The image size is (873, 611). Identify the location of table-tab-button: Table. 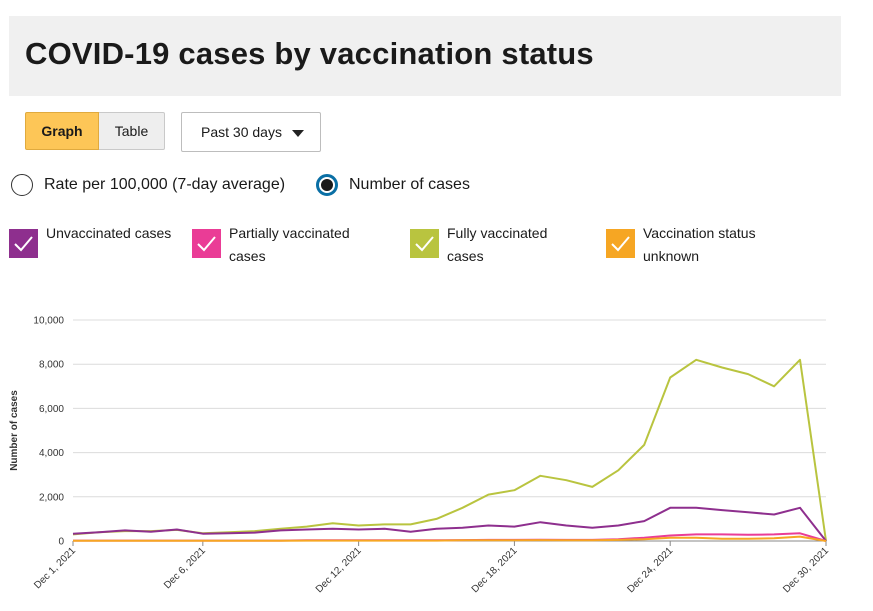
(132, 131).